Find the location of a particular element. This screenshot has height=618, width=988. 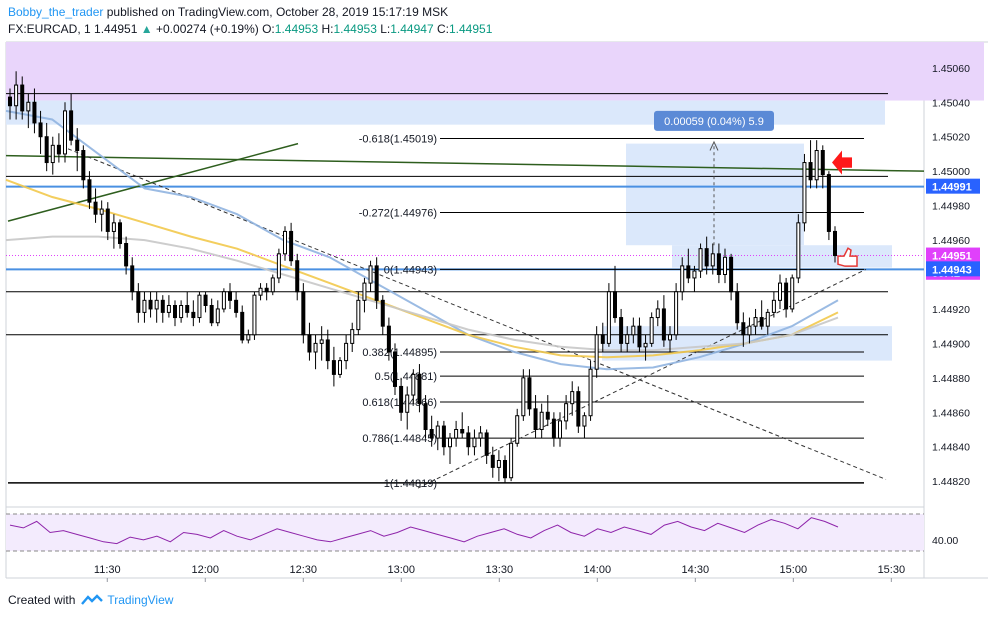

price-tick-label: 1.45040 is located at coordinates (951, 103).